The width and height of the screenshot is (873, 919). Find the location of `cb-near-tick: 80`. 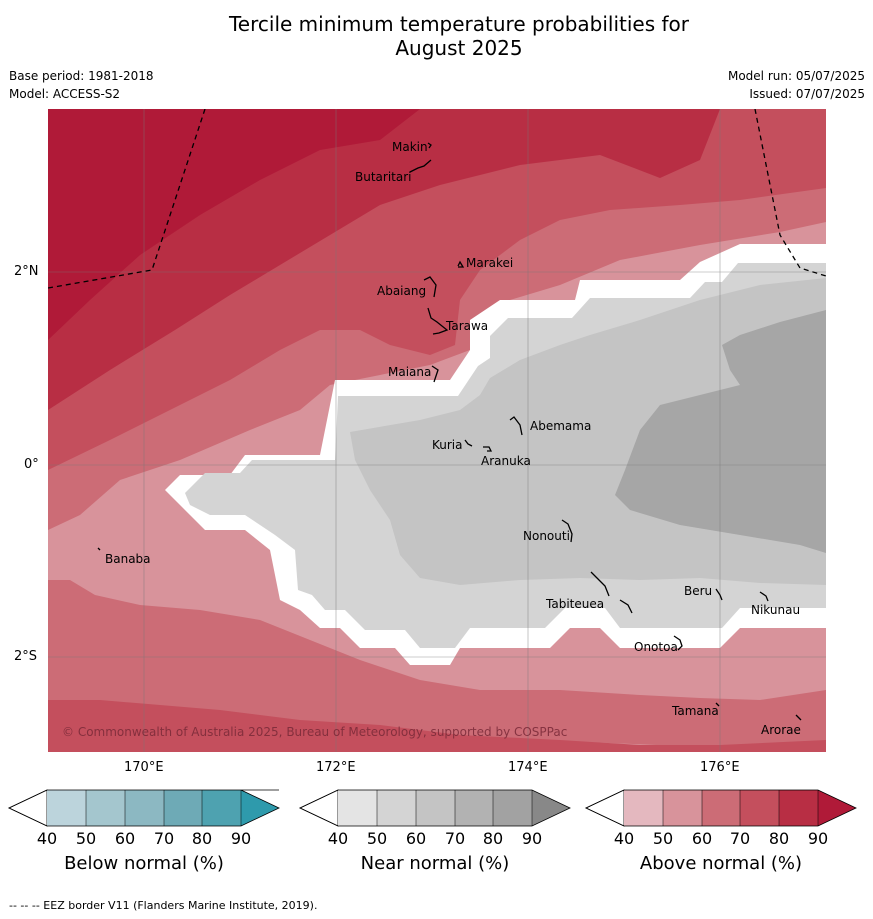

cb-near-tick: 80 is located at coordinates (493, 838).